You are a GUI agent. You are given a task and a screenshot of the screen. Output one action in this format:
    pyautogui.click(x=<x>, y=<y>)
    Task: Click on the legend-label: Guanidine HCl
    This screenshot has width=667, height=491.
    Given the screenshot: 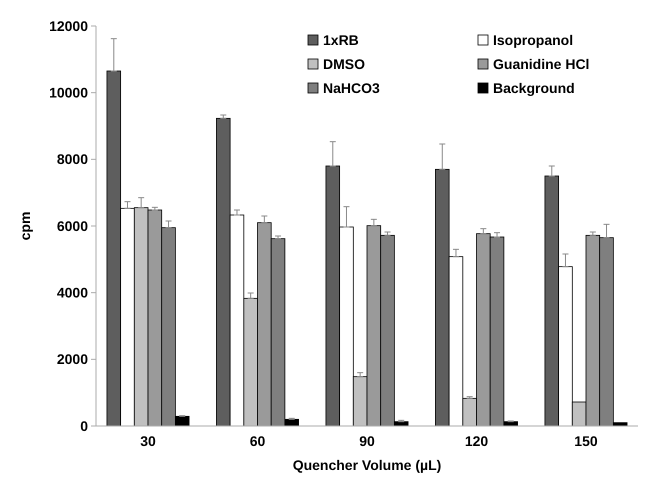 What is the action you would take?
    pyautogui.click(x=541, y=64)
    